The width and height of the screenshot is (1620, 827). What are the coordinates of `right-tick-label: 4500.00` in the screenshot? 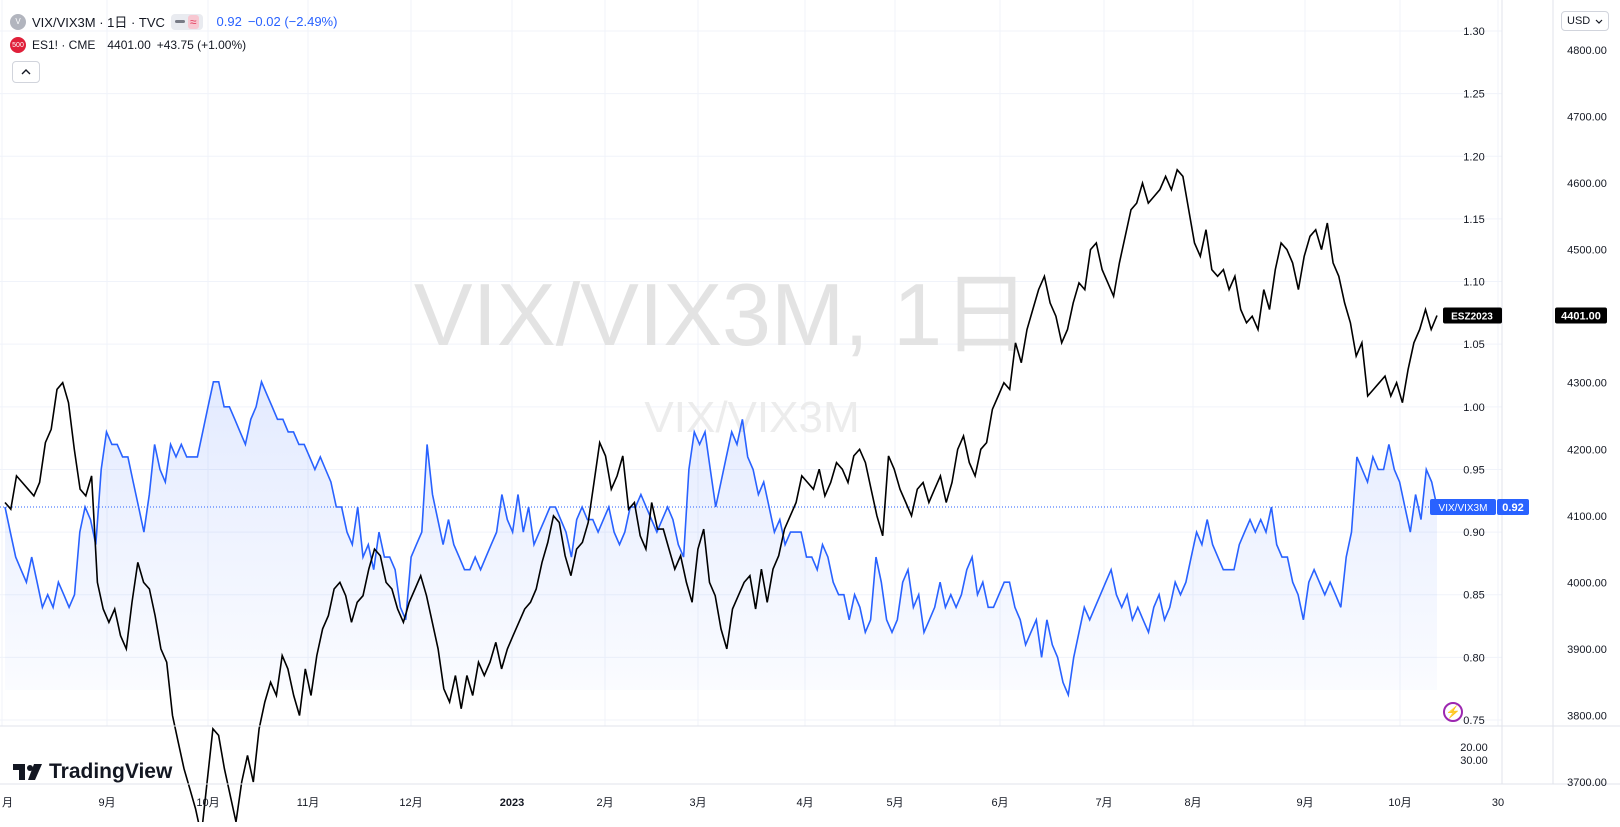 It's located at (1587, 251).